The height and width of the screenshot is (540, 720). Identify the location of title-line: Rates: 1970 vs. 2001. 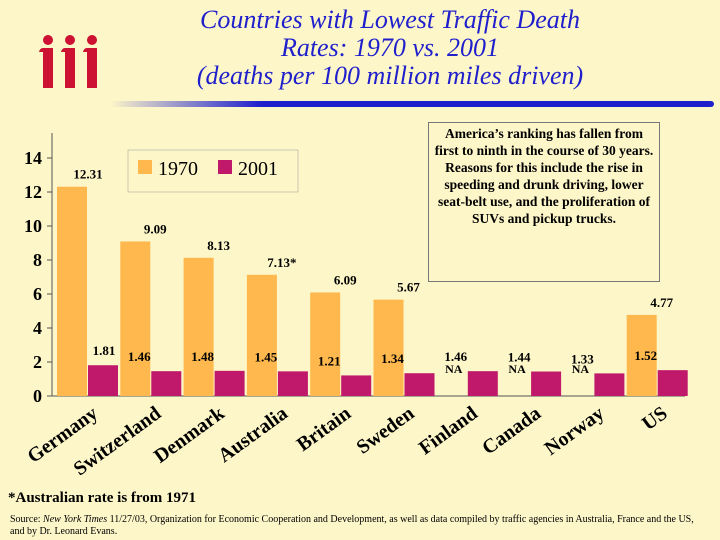
(390, 47).